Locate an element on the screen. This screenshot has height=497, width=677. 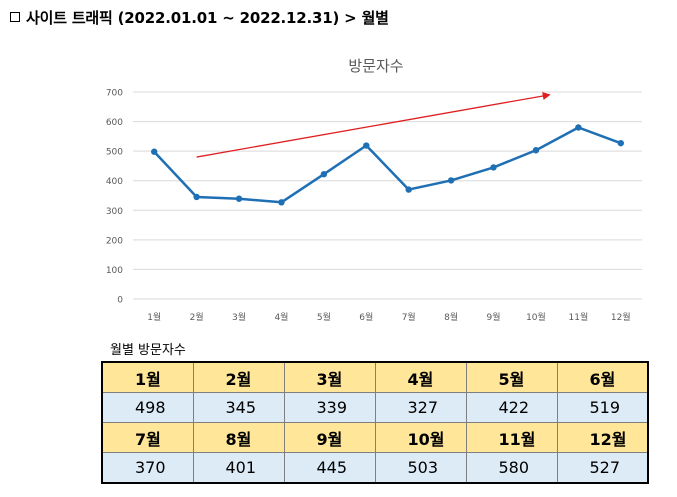
month-cell: 2월 is located at coordinates (238, 377).